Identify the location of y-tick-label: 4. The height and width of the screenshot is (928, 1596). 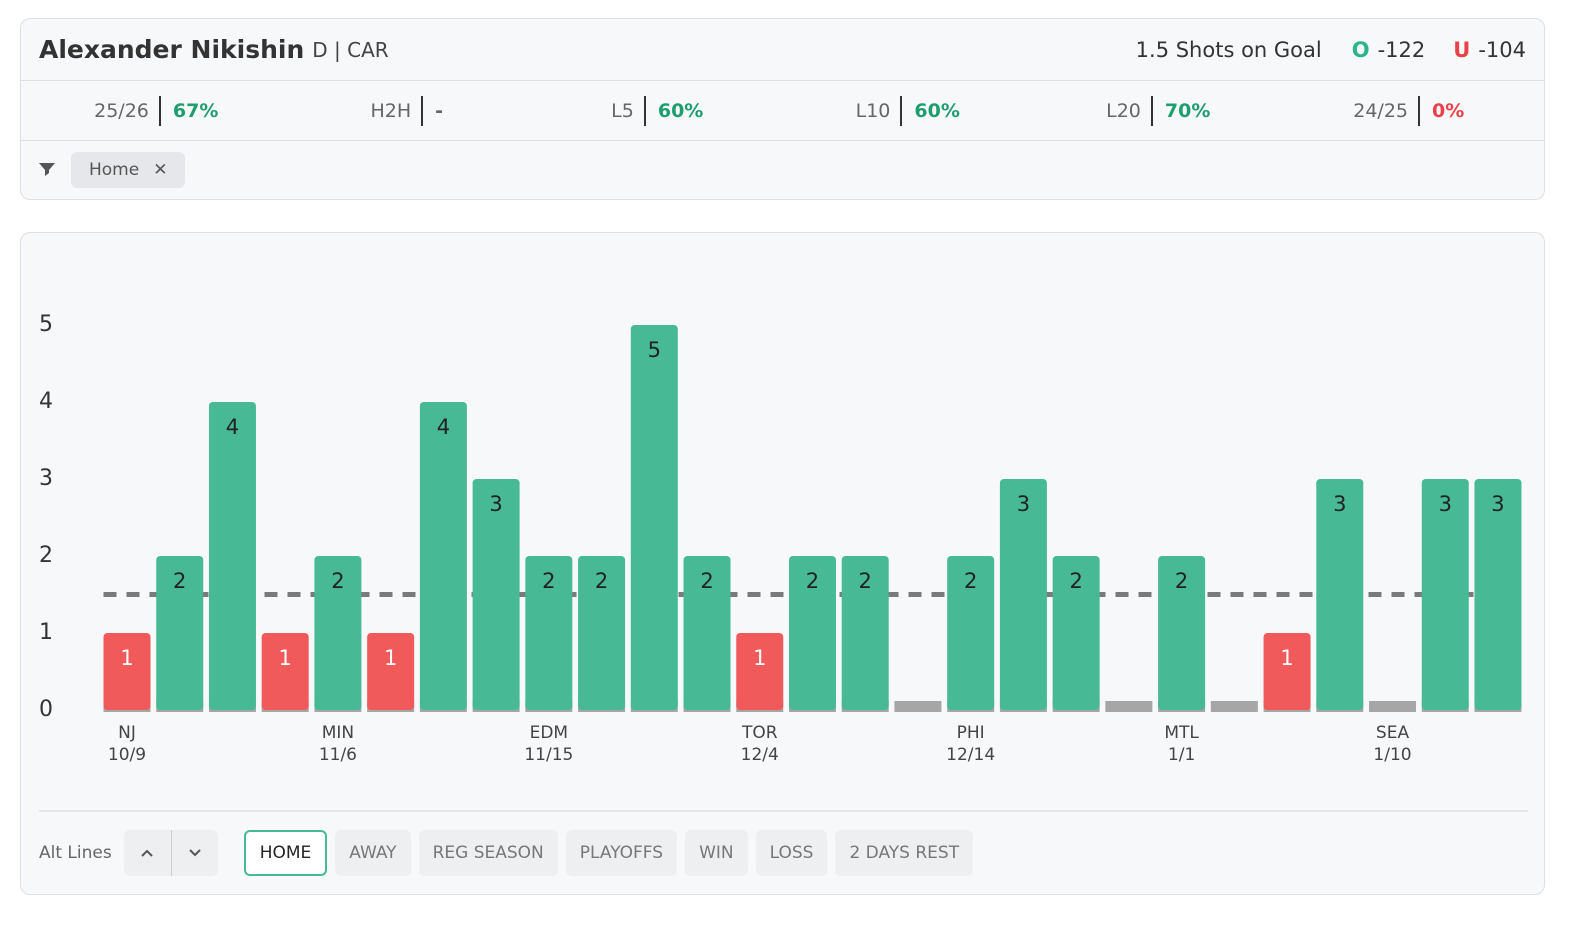
(46, 401).